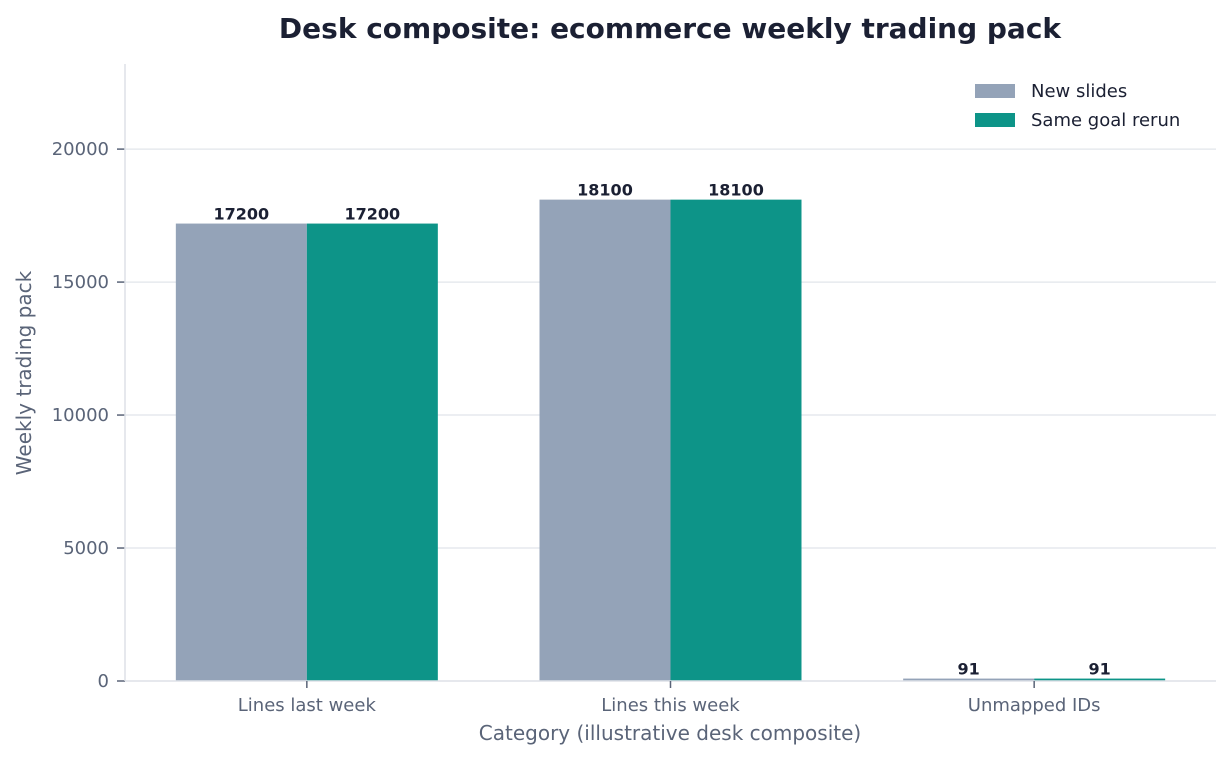 Image resolution: width=1231 pixels, height=760 pixels. Describe the element at coordinates (24, 372) in the screenshot. I see `y-axis-label: Weekly trading pack` at that location.